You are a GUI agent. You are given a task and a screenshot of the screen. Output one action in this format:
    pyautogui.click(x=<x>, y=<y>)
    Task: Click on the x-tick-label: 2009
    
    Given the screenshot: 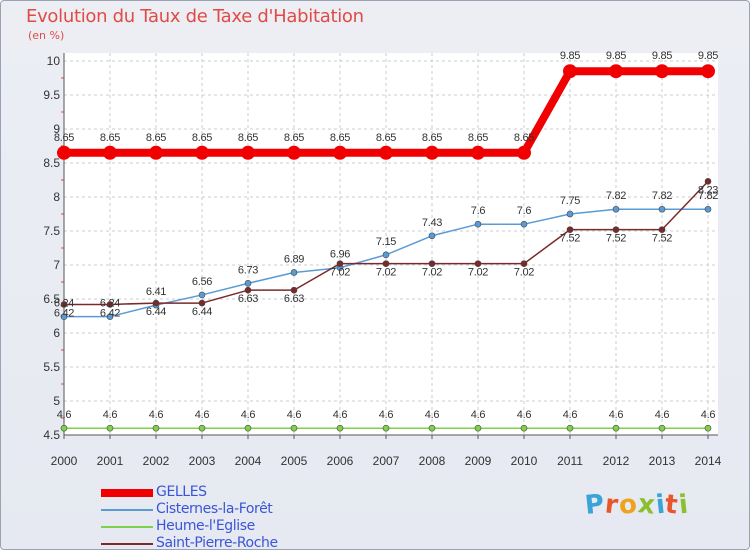 What is the action you would take?
    pyautogui.click(x=478, y=461)
    